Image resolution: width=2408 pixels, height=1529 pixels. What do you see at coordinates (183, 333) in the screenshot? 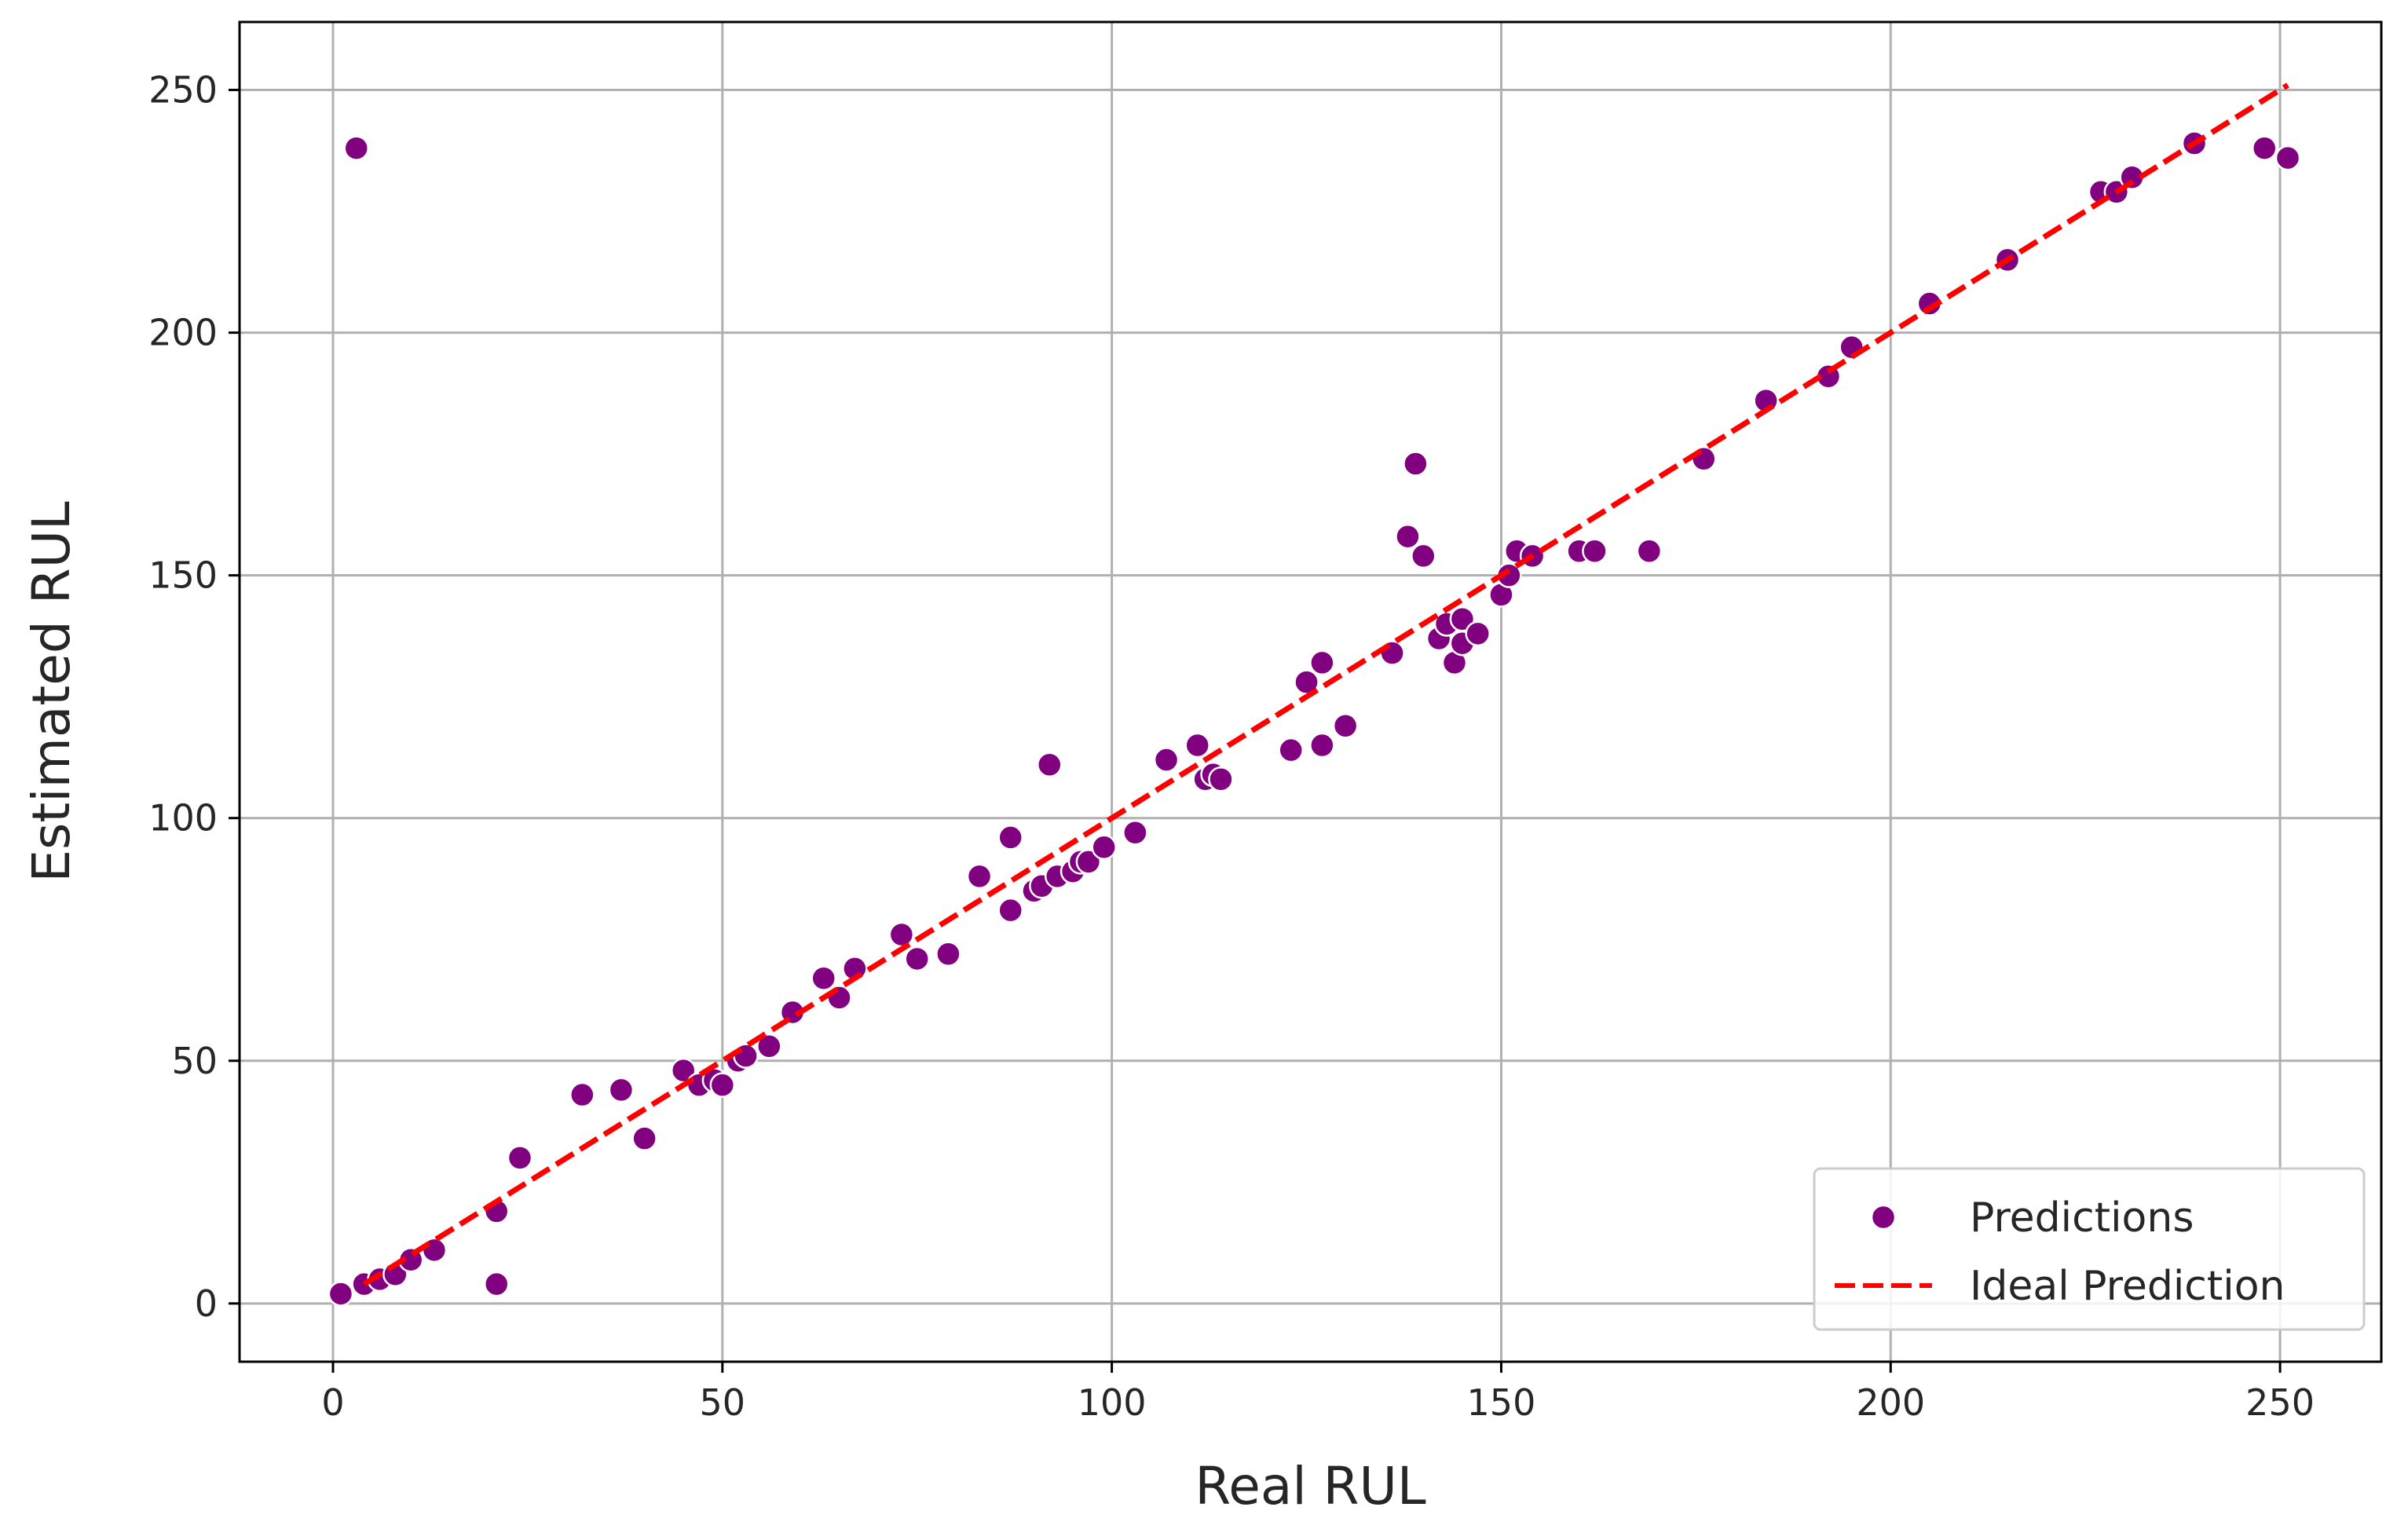
I see `y-tick-label: 200` at bounding box center [183, 333].